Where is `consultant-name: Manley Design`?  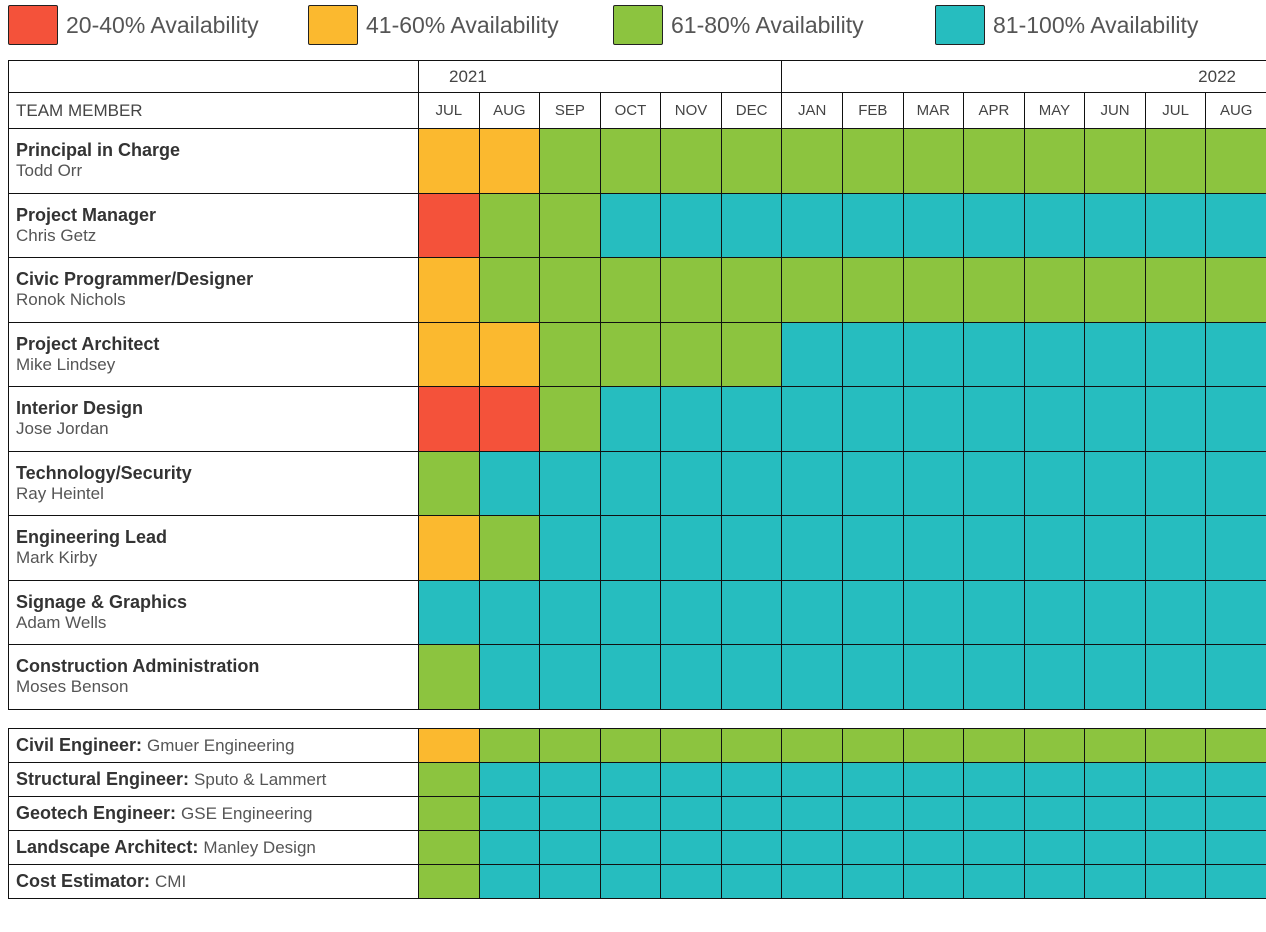 consultant-name: Manley Design is located at coordinates (259, 847).